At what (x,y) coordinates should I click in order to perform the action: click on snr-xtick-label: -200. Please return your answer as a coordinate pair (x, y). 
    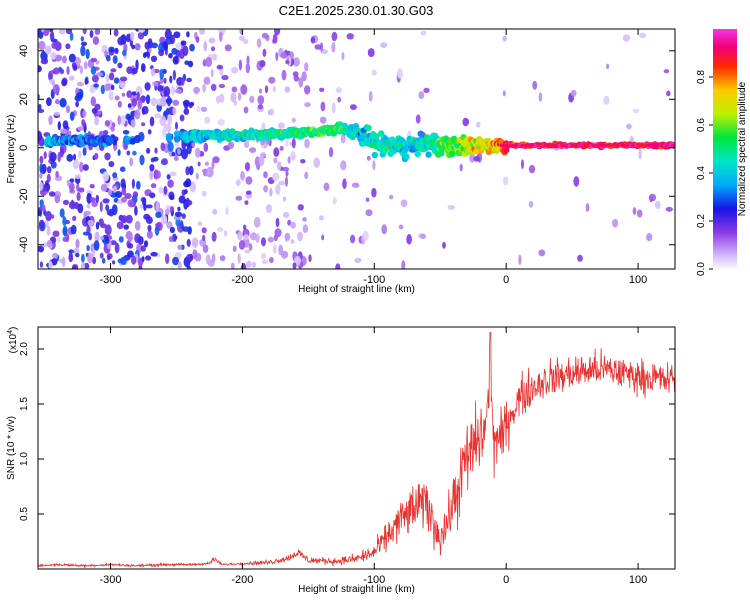
    Looking at the image, I should click on (242, 580).